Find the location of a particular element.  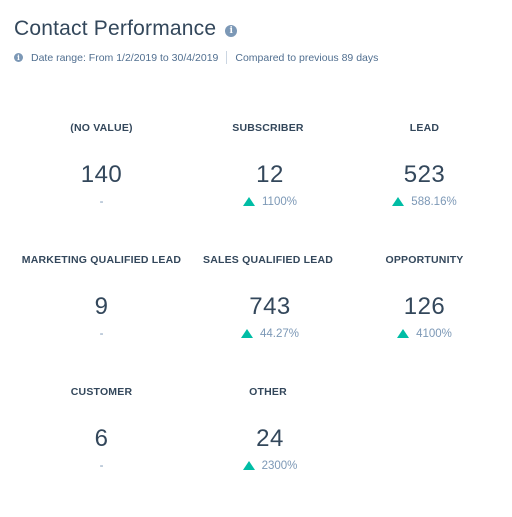

metric-no-value: (NO VALUE) 140 - is located at coordinates (101, 187).